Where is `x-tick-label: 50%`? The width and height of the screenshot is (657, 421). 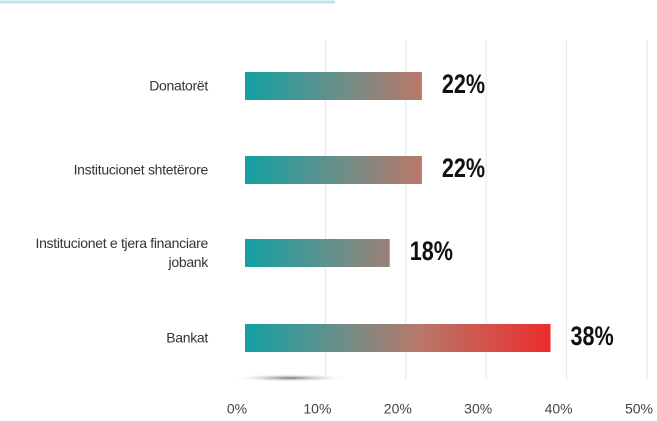 x-tick-label: 50% is located at coordinates (639, 409).